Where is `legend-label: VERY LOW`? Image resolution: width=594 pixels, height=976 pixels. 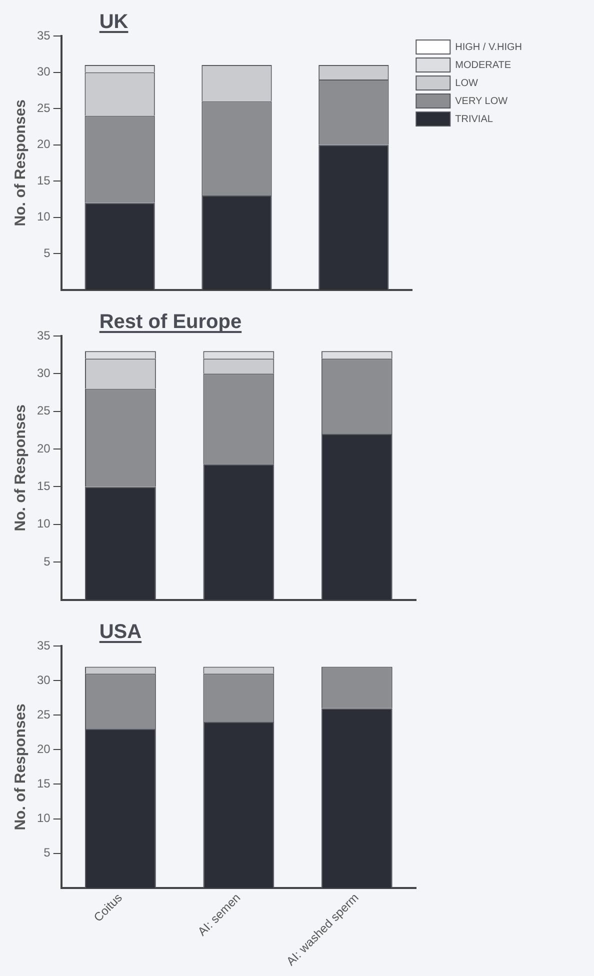
legend-label: VERY LOW is located at coordinates (481, 101).